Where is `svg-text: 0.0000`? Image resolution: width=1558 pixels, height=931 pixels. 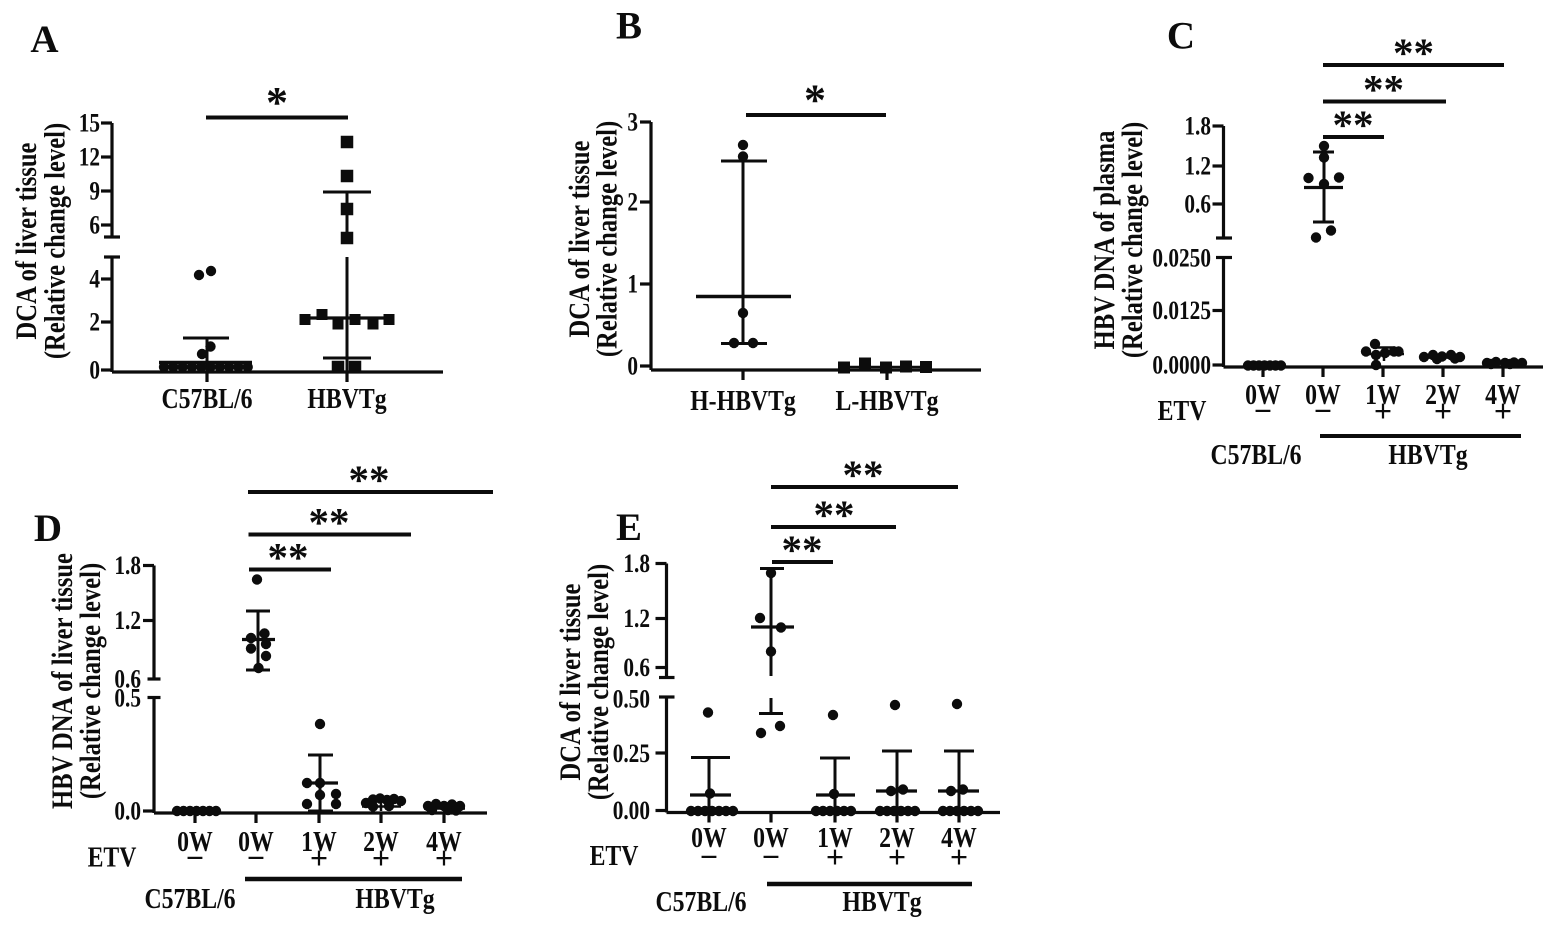
svg-text: 0.0000 is located at coordinates (1181, 366).